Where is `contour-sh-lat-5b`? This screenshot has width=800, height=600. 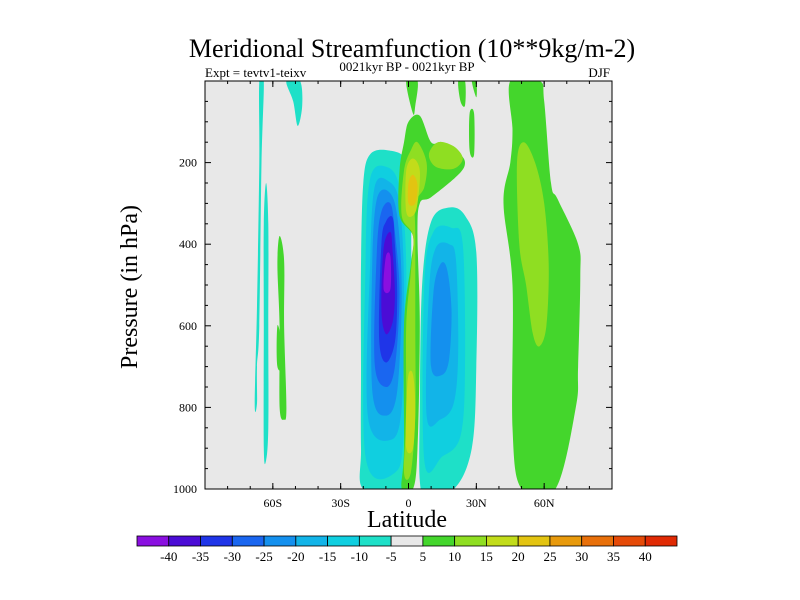 contour-sh-lat-5b is located at coordinates (266, 324).